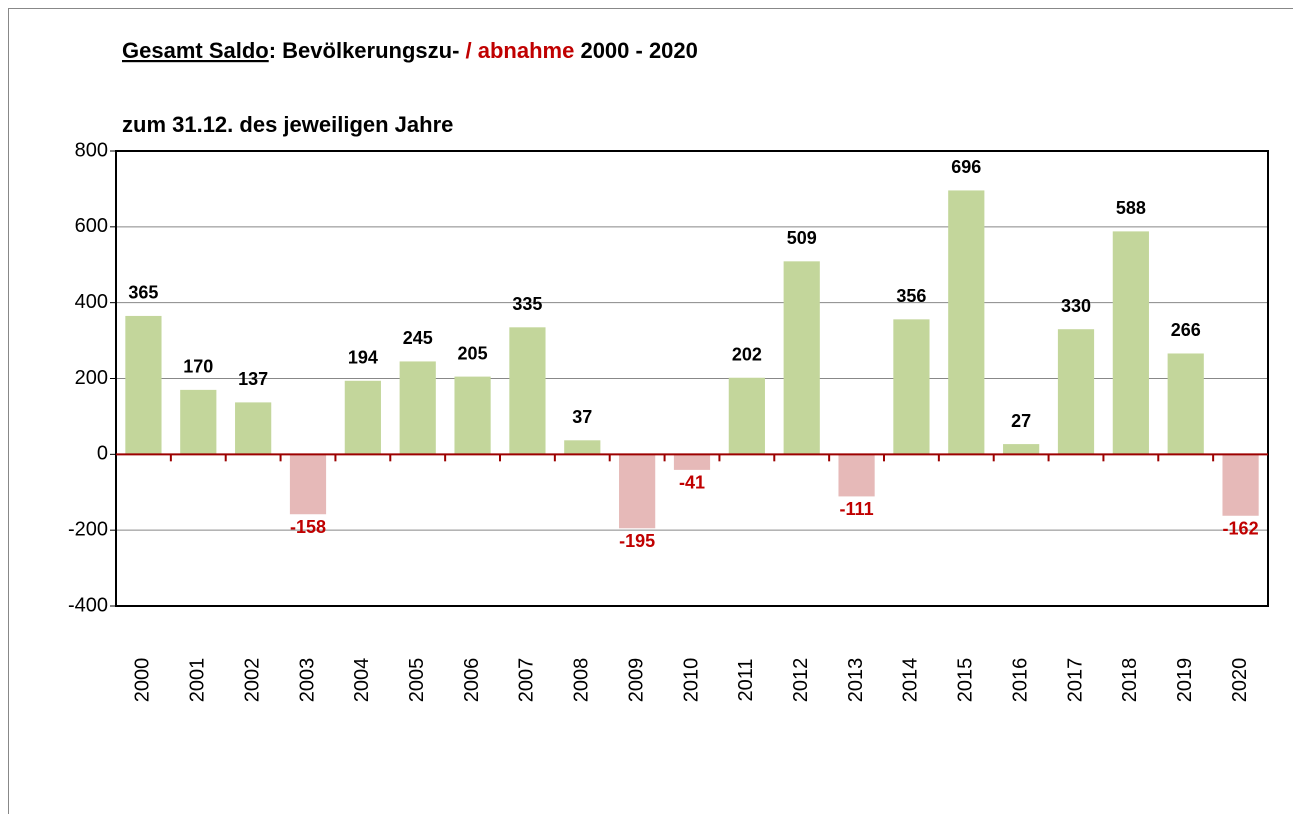 This screenshot has width=1293, height=819. Describe the element at coordinates (91, 150) in the screenshot. I see `y-tick-label: 800` at that location.